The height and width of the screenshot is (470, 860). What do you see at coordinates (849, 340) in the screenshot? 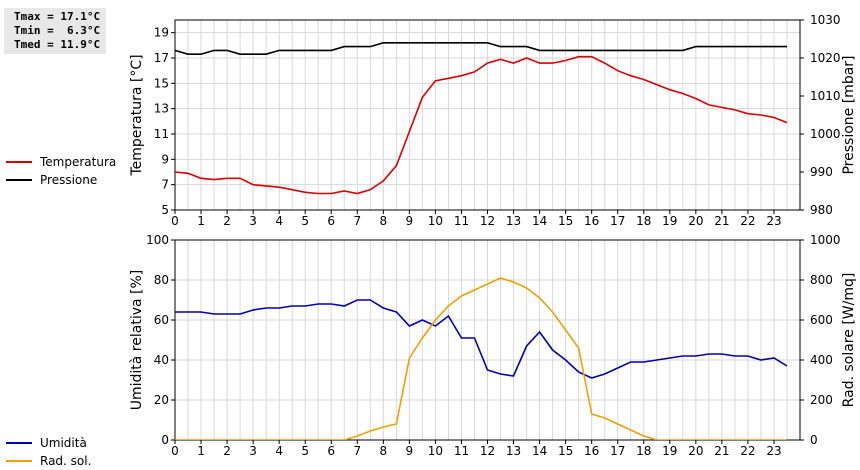
I see `y-right-axis-label: Rad. solare [W/mq]` at bounding box center [849, 340].